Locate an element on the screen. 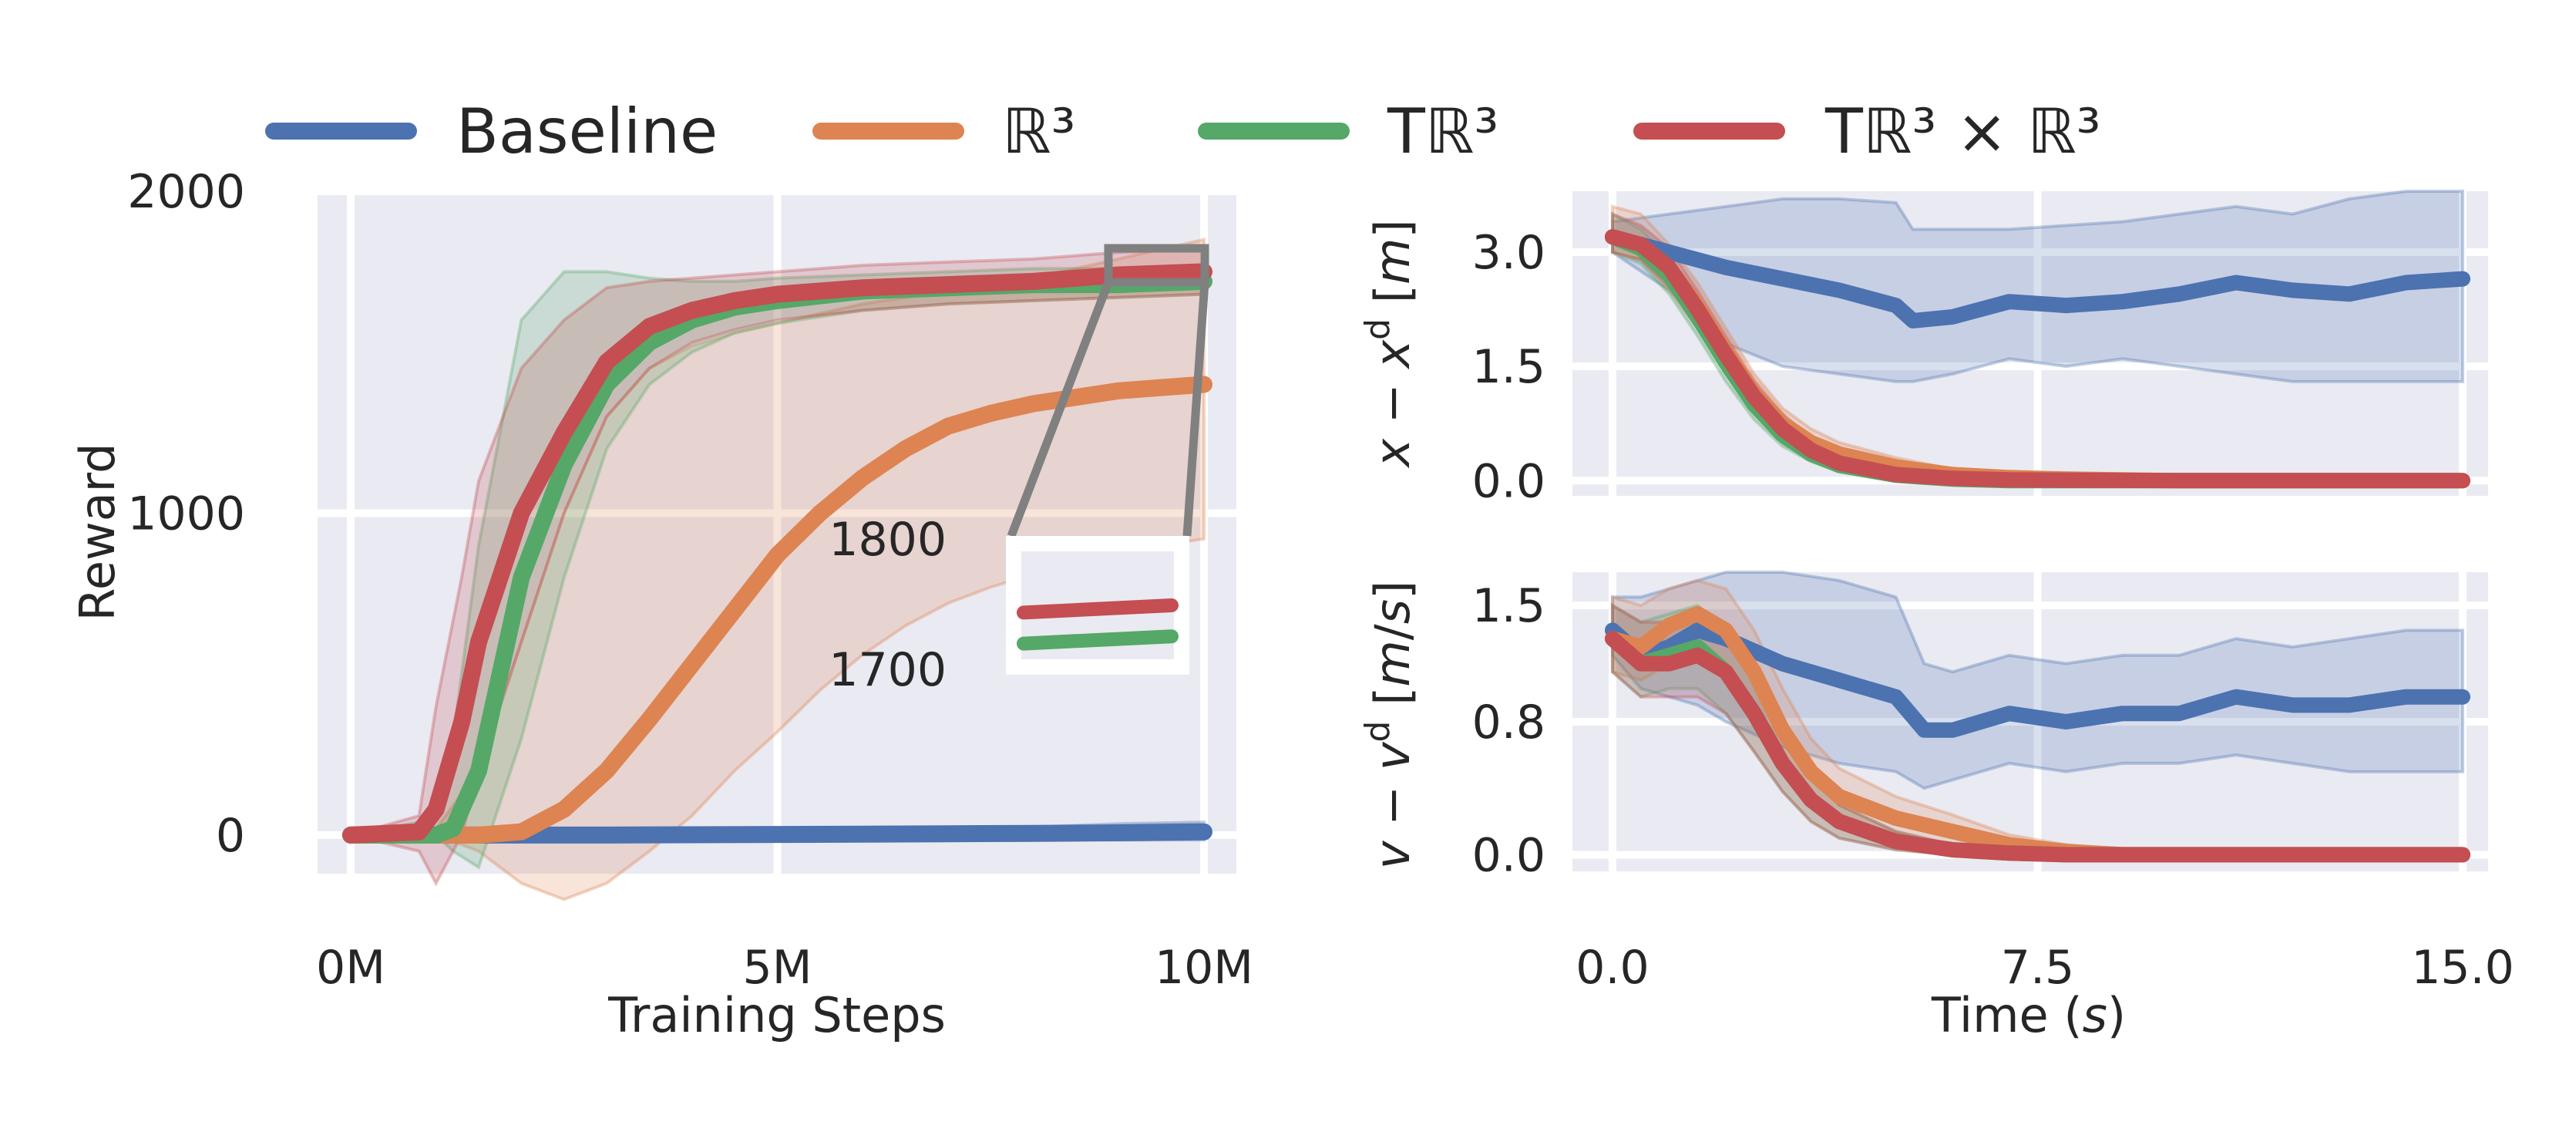  legend-label: Baseline is located at coordinates (587, 131).